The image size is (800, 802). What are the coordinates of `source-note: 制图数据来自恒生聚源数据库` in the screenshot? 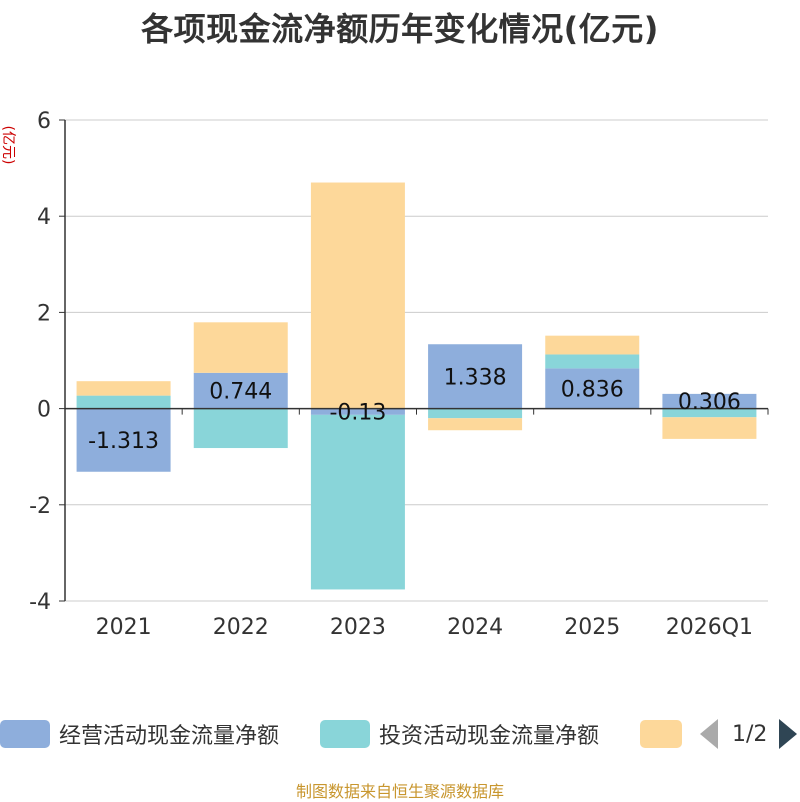 It's located at (399, 791).